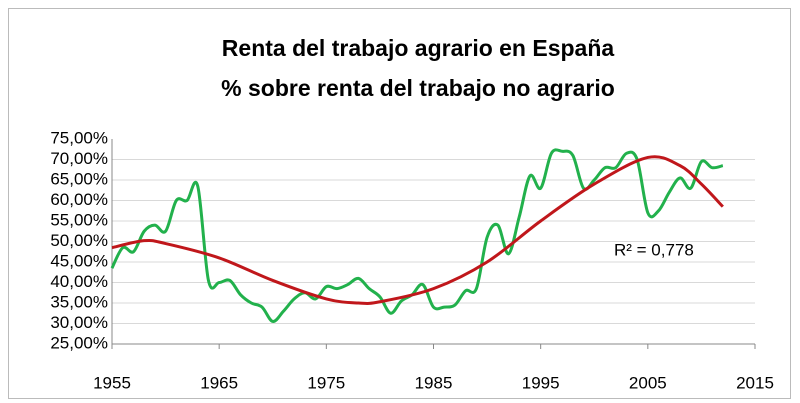 The image size is (800, 403). I want to click on chart-subtitle: % sobre renta del trabajo no agrario, so click(418, 88).